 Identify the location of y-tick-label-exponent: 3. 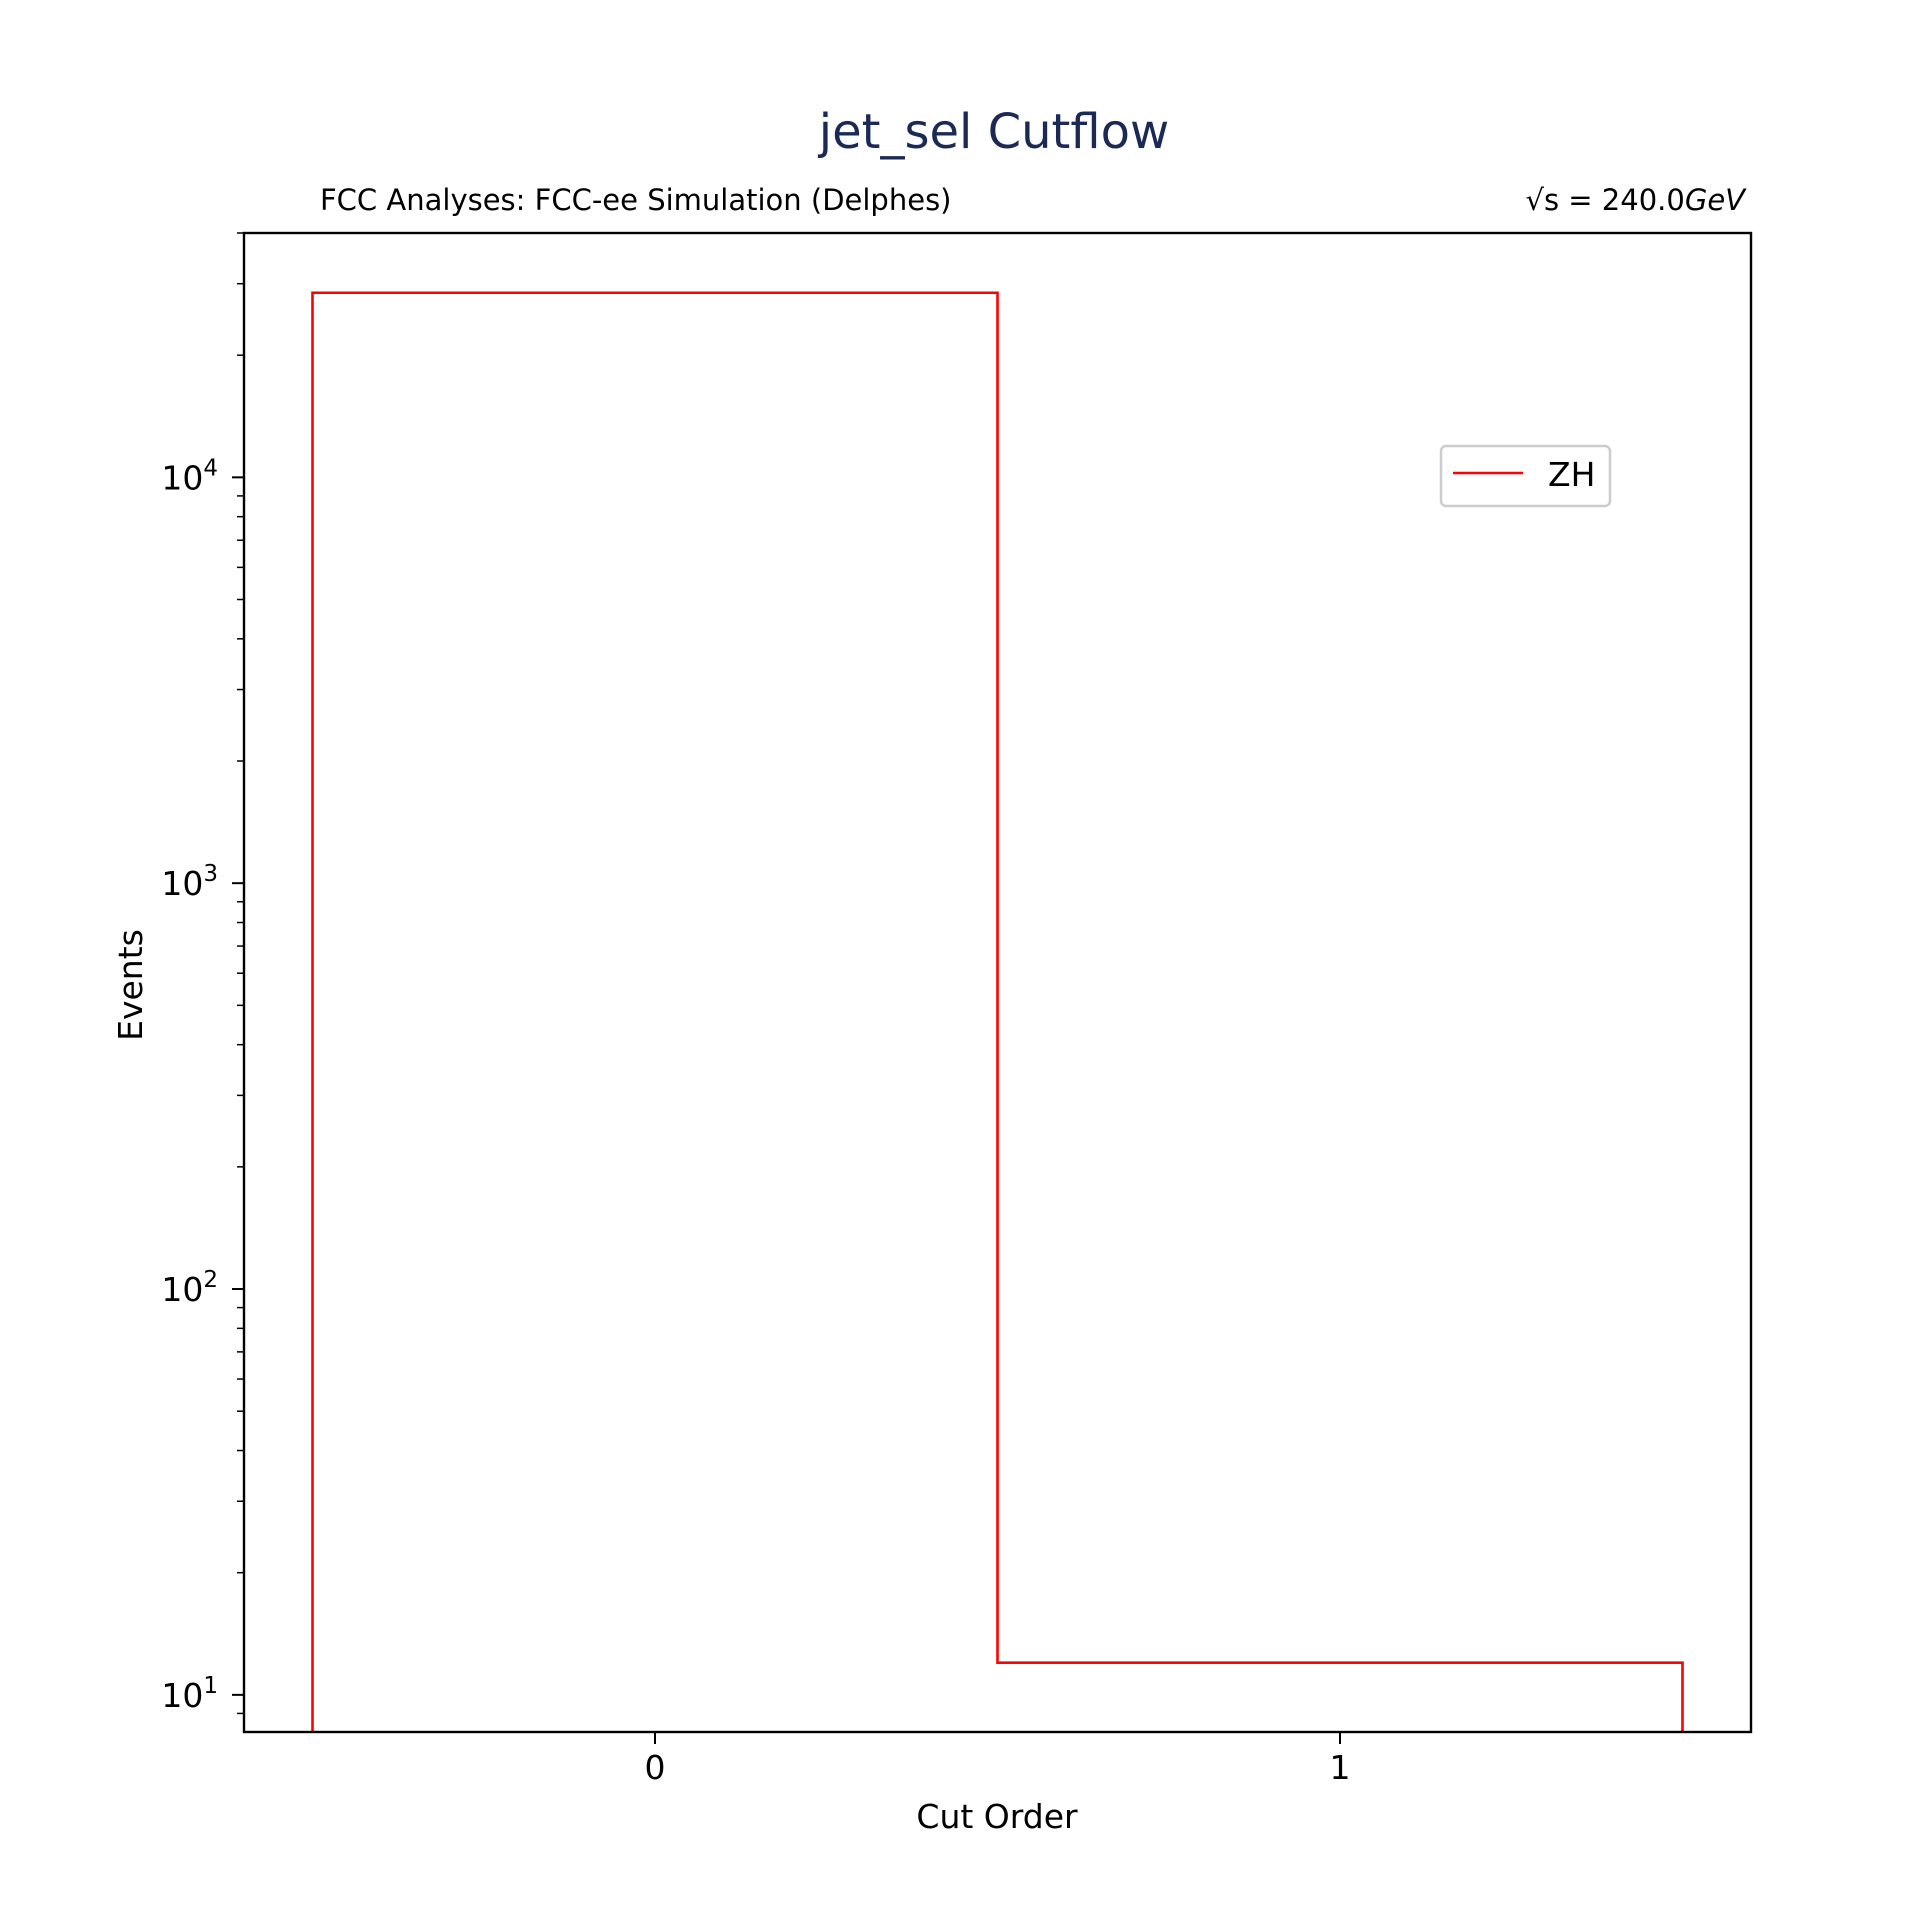
(210, 874).